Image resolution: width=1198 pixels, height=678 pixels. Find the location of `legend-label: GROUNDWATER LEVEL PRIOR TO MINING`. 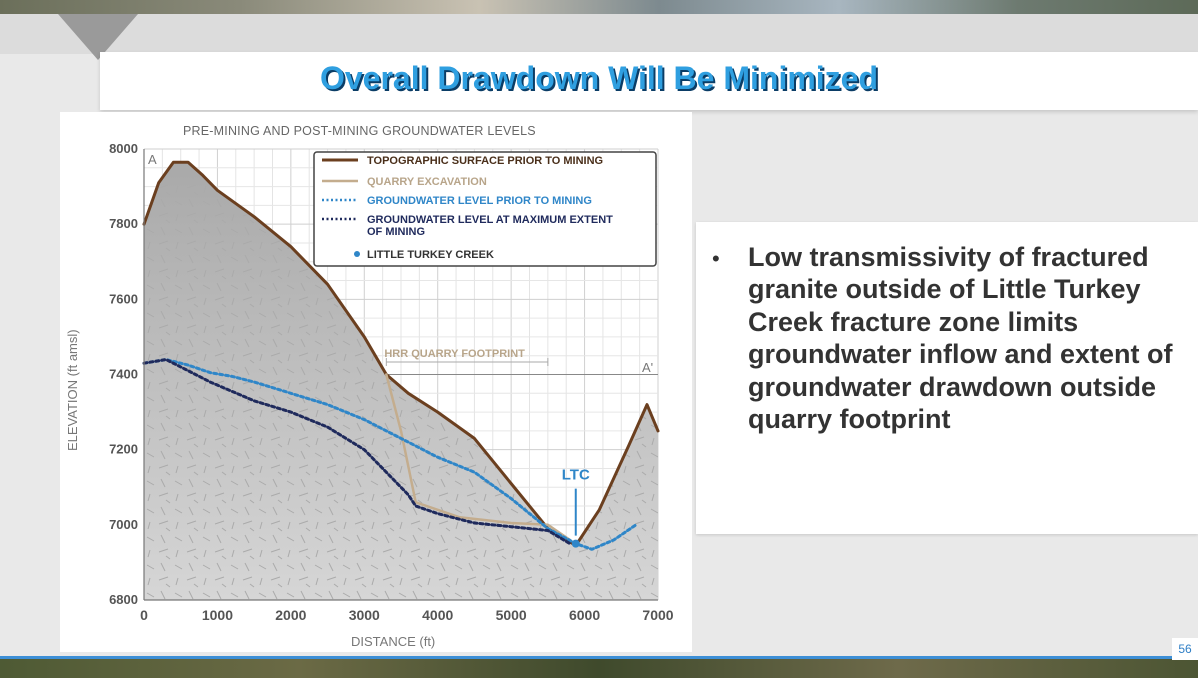

legend-label: GROUNDWATER LEVEL PRIOR TO MINING is located at coordinates (479, 201).